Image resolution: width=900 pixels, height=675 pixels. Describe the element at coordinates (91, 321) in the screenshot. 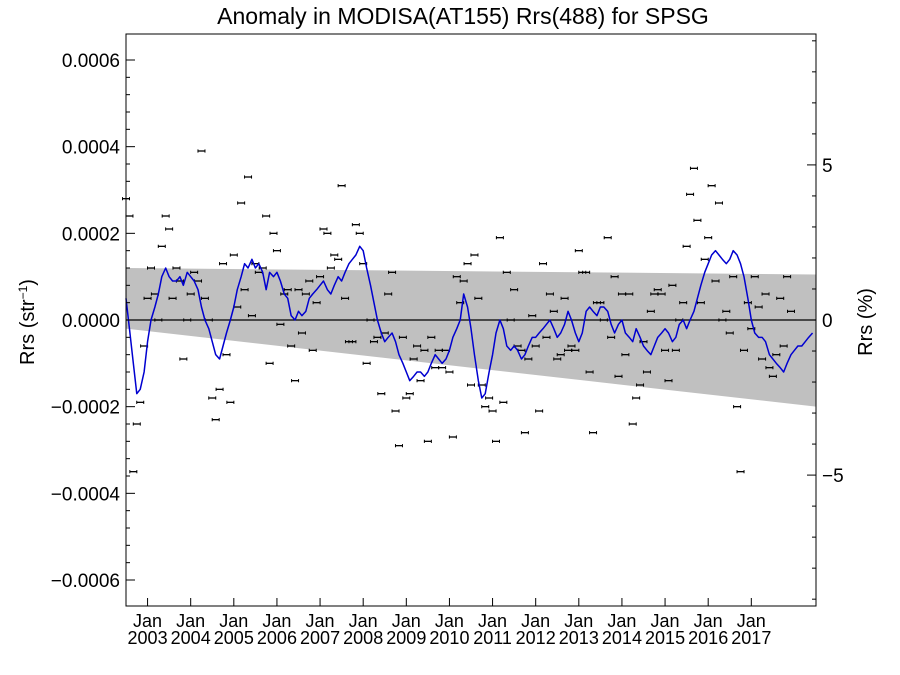

I see `y-left-tick-label: 0.0000` at that location.